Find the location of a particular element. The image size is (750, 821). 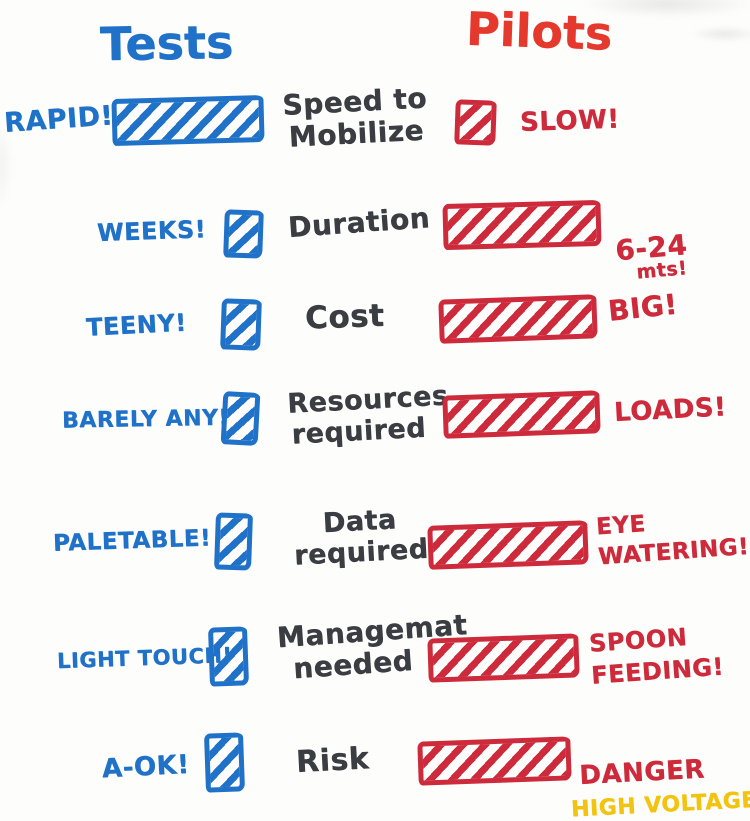

criterion-label: Duration is located at coordinates (358, 222).